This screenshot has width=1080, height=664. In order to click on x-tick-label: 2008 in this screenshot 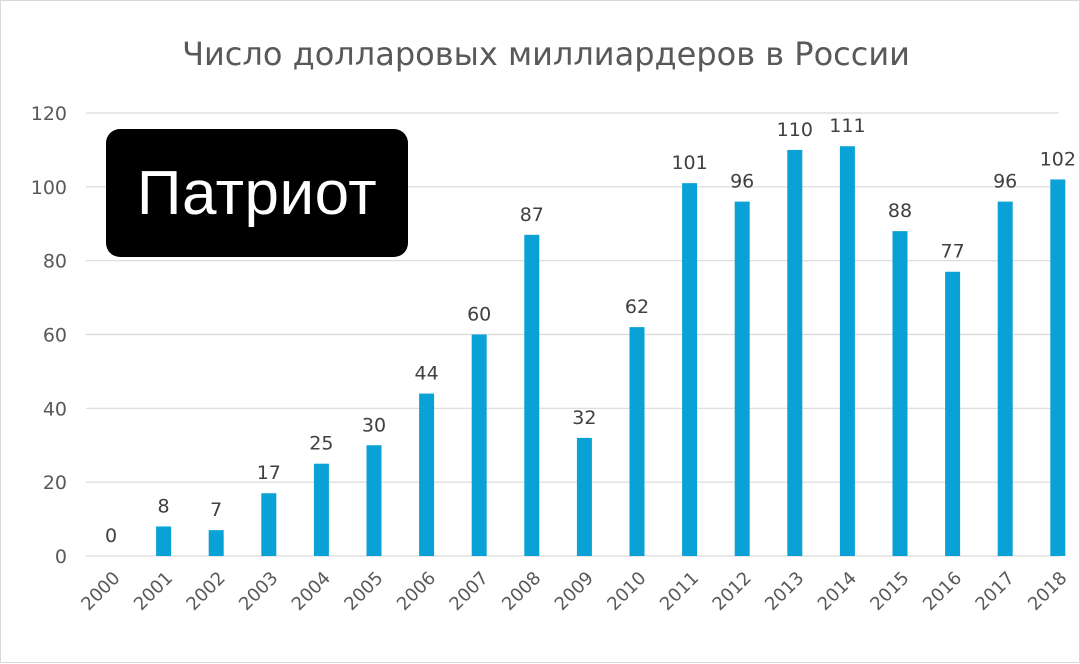, I will do `click(521, 591)`.